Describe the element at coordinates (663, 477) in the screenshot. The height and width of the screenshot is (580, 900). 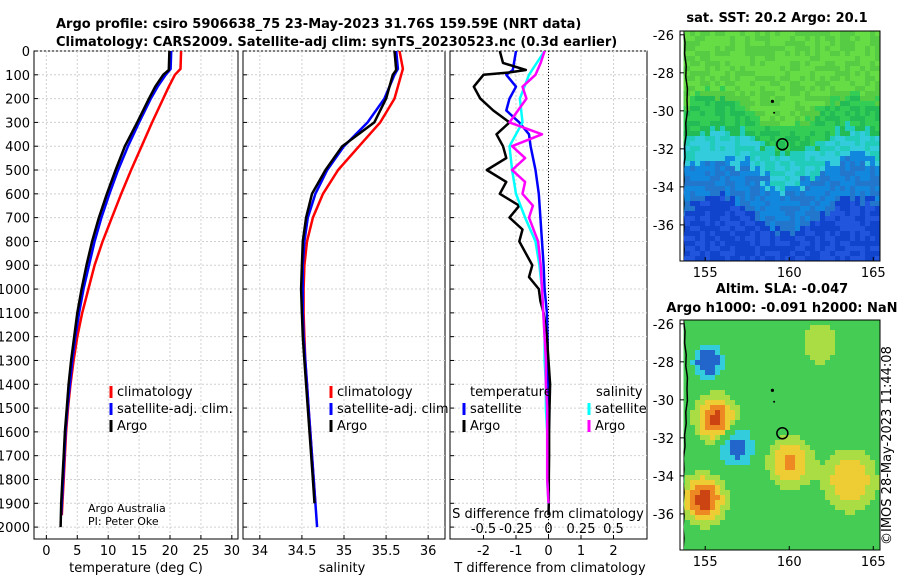
I see `y-tick-label: -34` at that location.